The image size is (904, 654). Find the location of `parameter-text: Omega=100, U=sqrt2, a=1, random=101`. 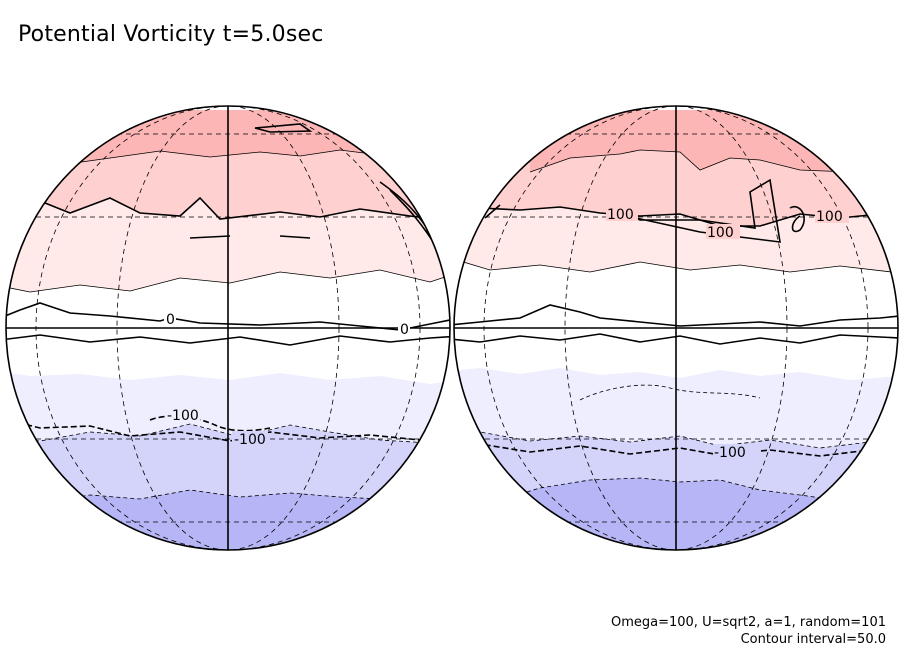

parameter-text: Omega=100, U=sqrt2, a=1, random=101 is located at coordinates (748, 622).